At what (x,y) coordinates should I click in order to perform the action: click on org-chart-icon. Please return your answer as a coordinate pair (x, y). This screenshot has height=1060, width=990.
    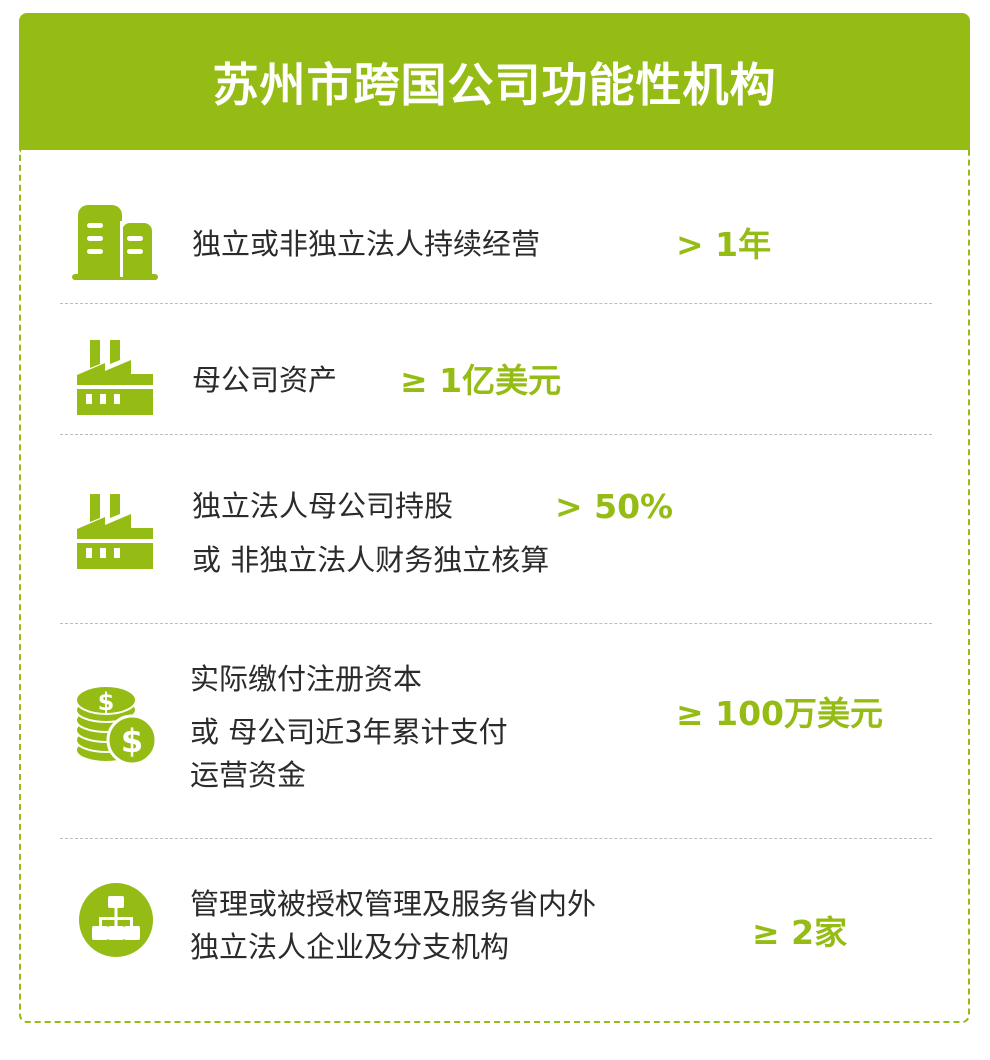
    Looking at the image, I should click on (116, 920).